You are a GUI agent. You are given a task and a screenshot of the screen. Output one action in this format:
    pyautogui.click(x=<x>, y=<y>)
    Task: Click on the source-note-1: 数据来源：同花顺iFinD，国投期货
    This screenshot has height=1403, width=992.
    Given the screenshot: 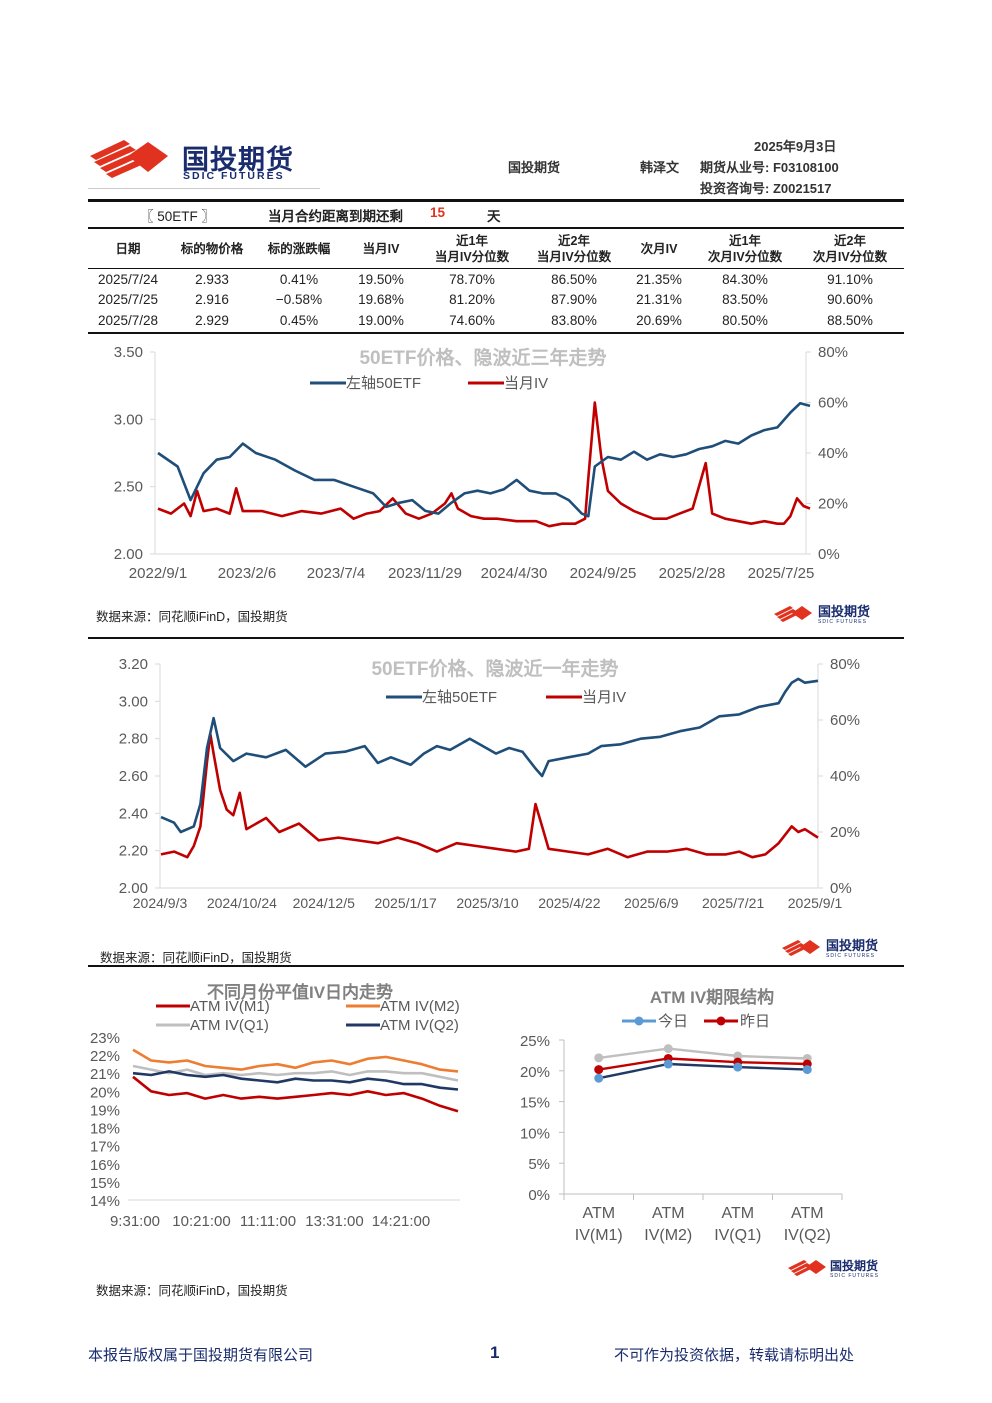 What is the action you would take?
    pyautogui.click(x=192, y=617)
    